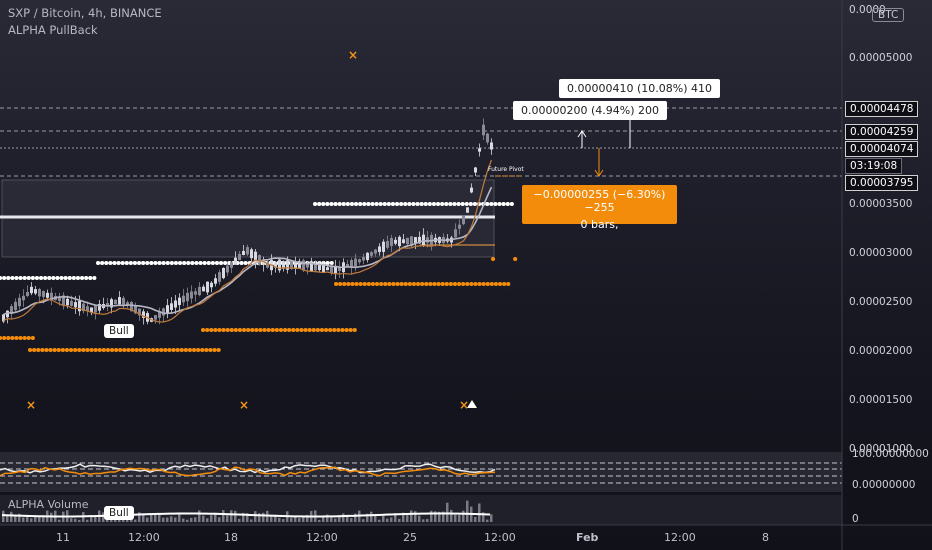 This screenshot has height=550, width=932. Describe the element at coordinates (867, 10) in the screenshot. I see `price-label-top: 0.0000` at that location.